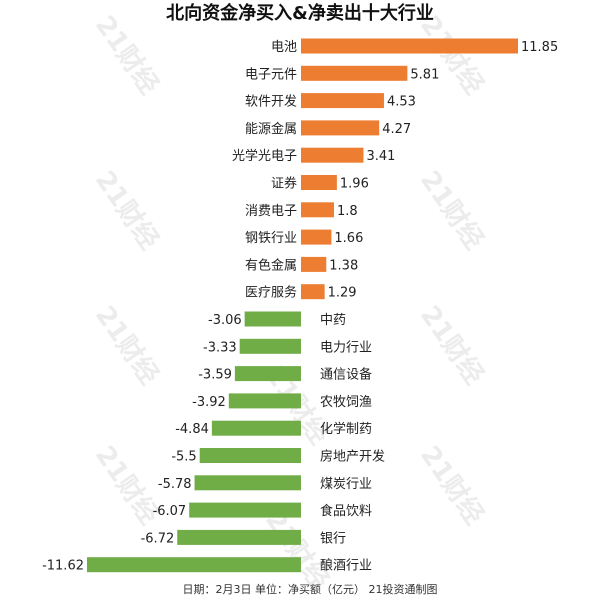 The image size is (600, 600). What do you see at coordinates (175, 484) in the screenshot?
I see `value-label: -5.78` at bounding box center [175, 484].